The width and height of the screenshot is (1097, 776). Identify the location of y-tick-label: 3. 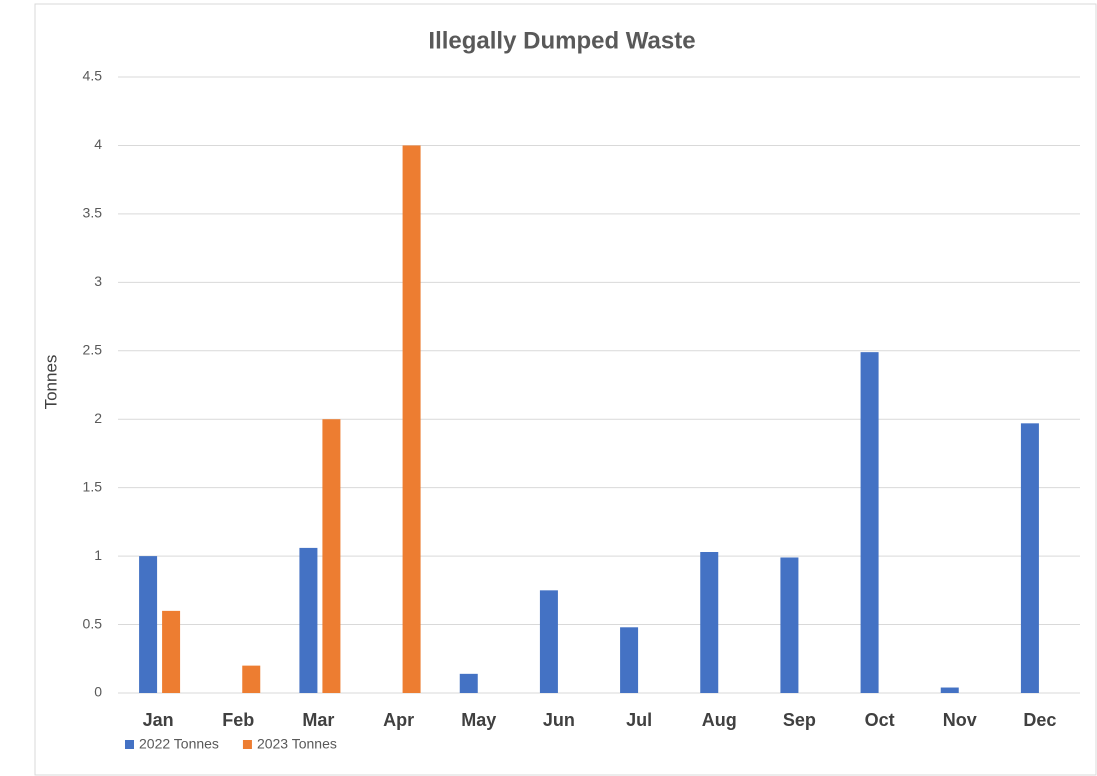
(98, 281).